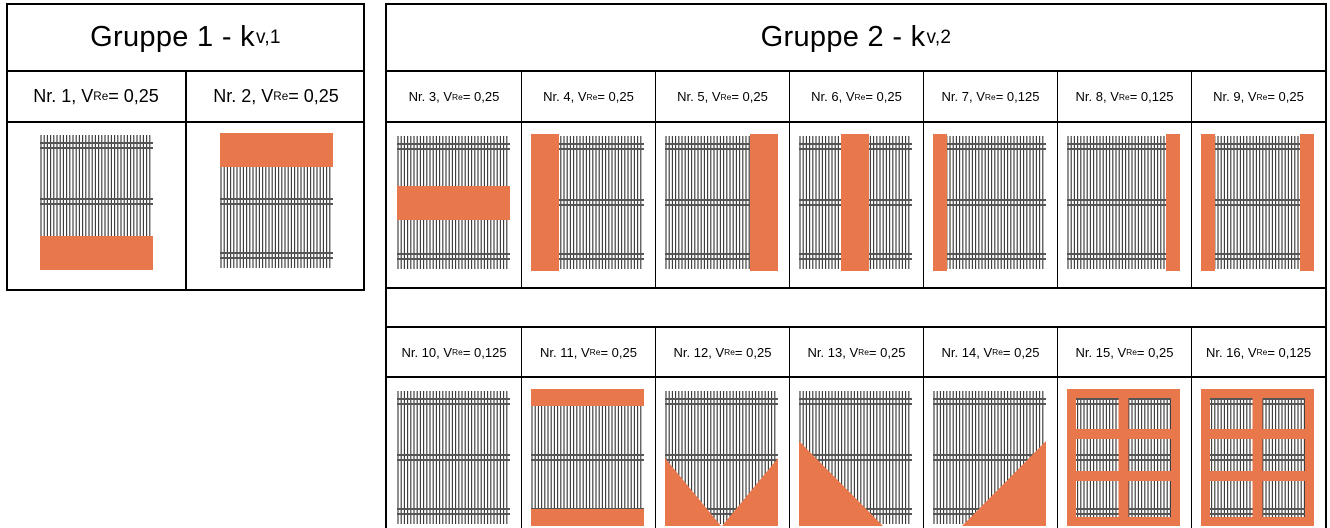 This screenshot has width=1330, height=528. I want to click on group-2-col-divider-2-row1, so click(655, 179).